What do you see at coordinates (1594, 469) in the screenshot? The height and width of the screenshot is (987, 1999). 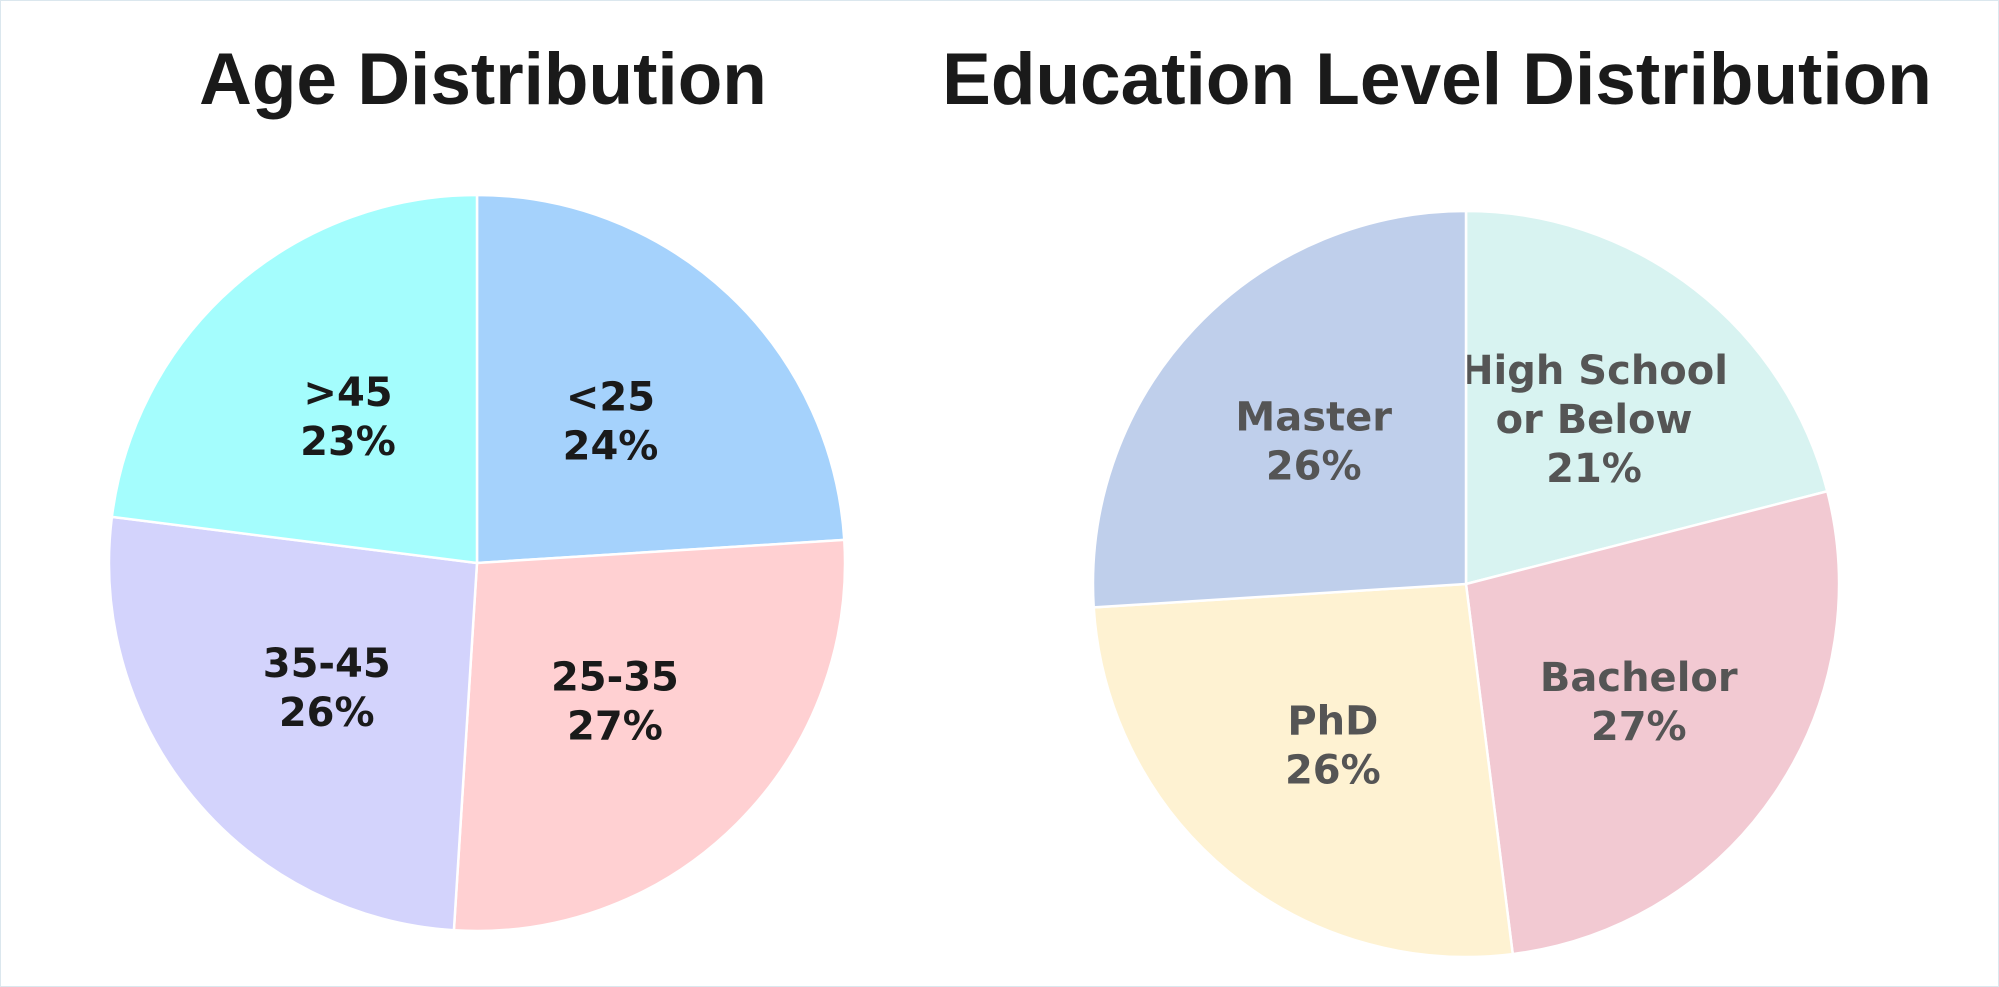 I see `slice-percent: 21%` at bounding box center [1594, 469].